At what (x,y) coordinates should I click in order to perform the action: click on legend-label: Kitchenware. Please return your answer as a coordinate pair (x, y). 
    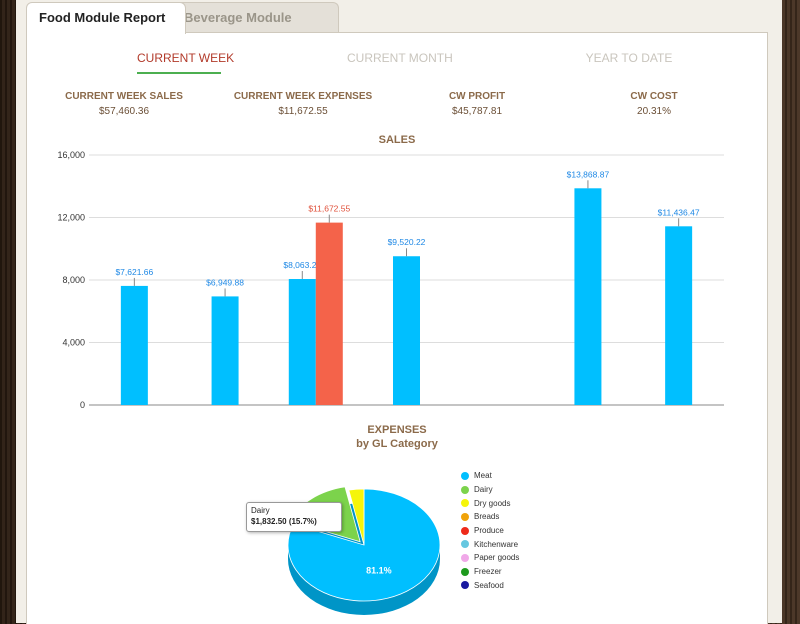
    Looking at the image, I should click on (496, 544).